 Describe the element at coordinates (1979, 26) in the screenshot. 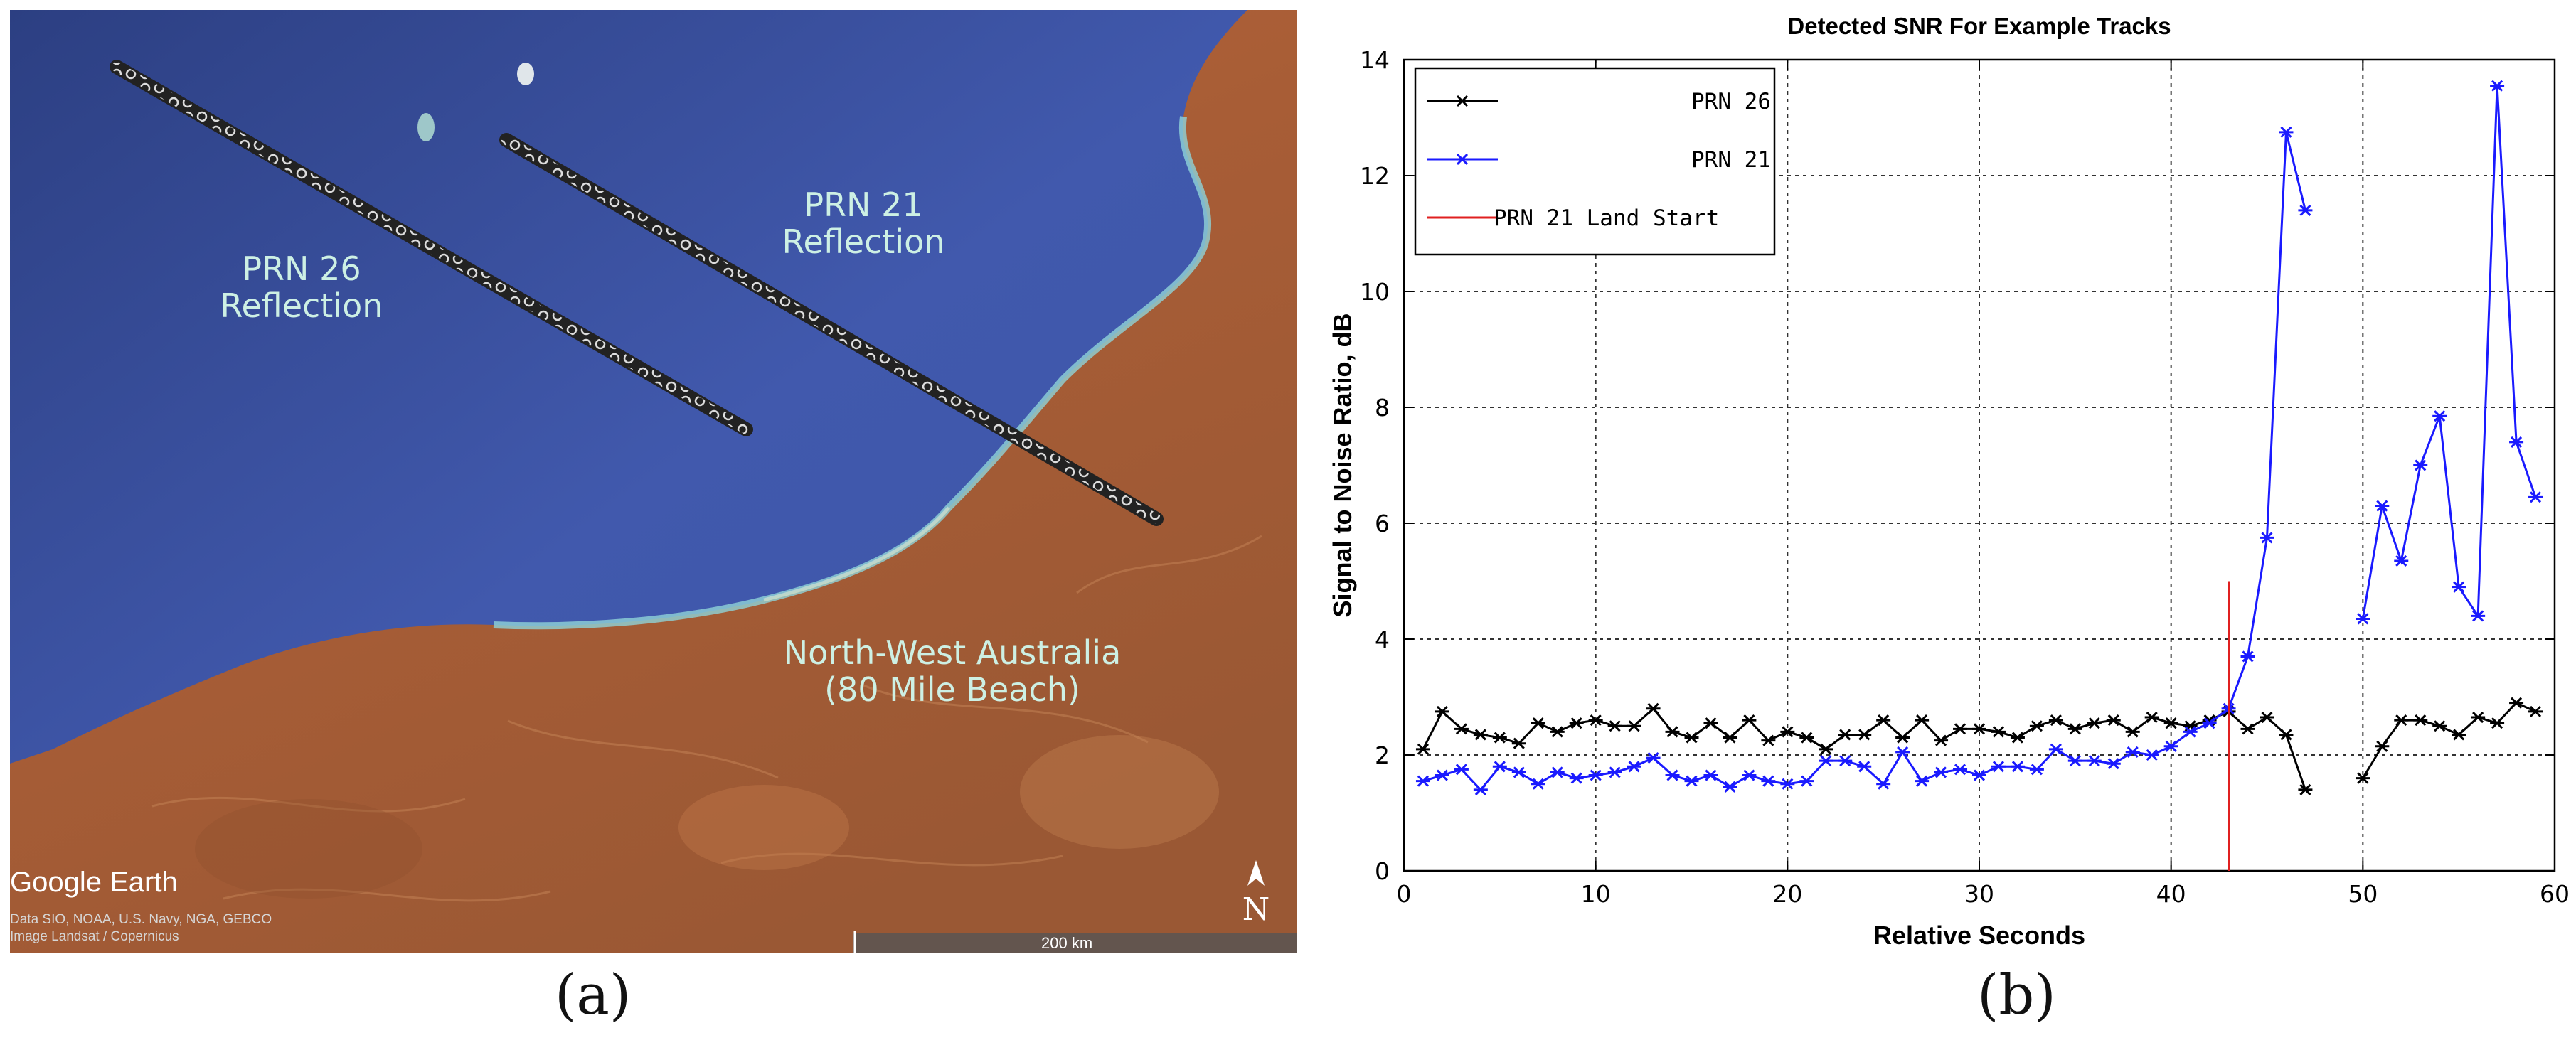

I see `chart-title: Detected SNR For Example Tracks` at that location.